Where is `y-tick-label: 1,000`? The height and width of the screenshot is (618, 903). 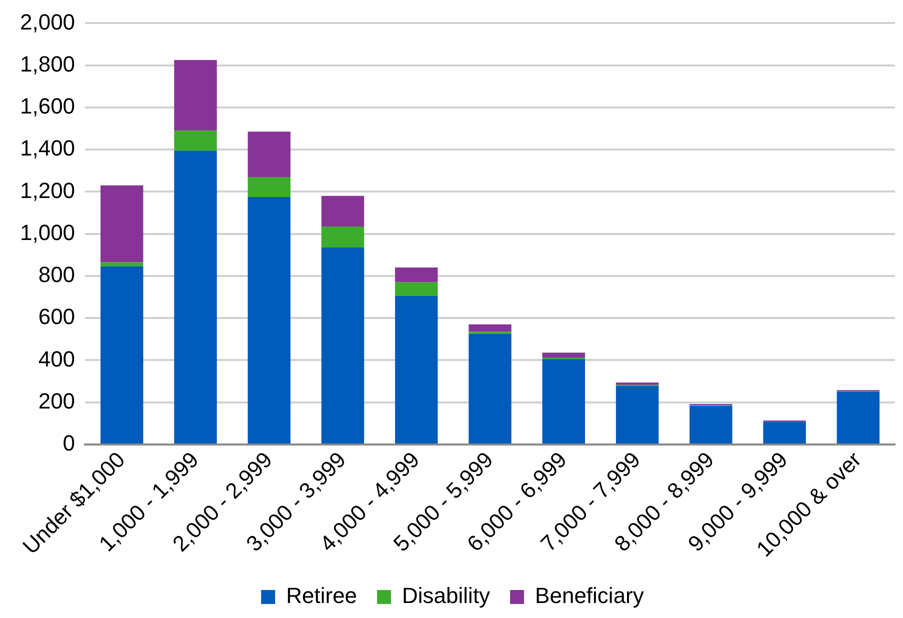 y-tick-label: 1,000 is located at coordinates (48, 232).